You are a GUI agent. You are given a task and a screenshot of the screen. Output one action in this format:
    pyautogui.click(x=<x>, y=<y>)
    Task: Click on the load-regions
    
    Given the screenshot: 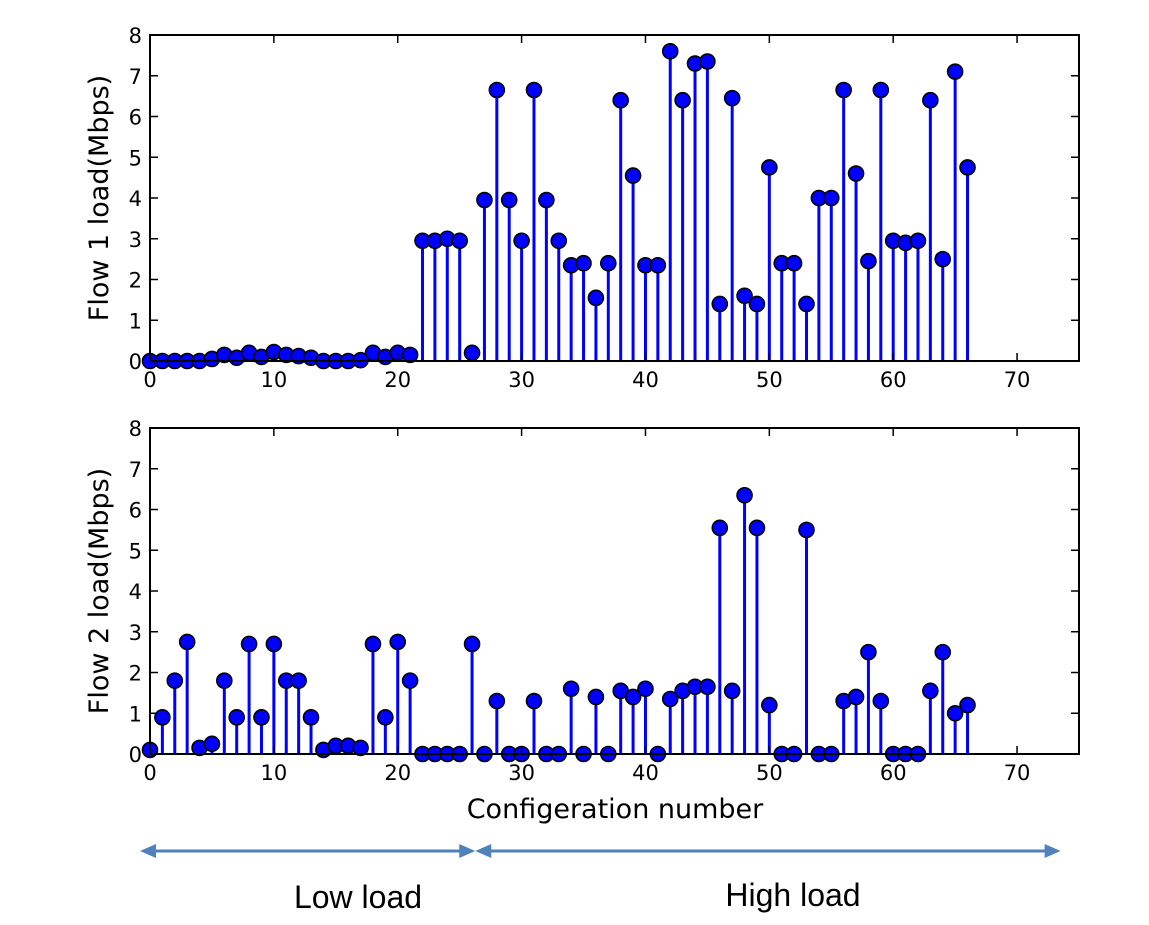 What is the action you would take?
    pyautogui.click(x=600, y=851)
    